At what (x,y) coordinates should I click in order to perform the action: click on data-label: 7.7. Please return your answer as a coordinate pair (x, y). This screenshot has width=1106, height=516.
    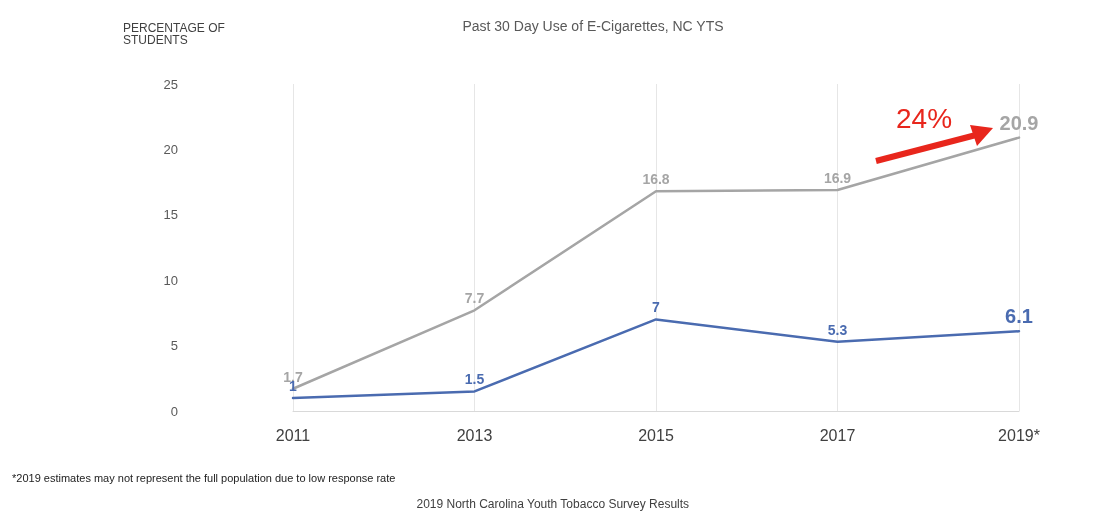
    Looking at the image, I should click on (474, 298).